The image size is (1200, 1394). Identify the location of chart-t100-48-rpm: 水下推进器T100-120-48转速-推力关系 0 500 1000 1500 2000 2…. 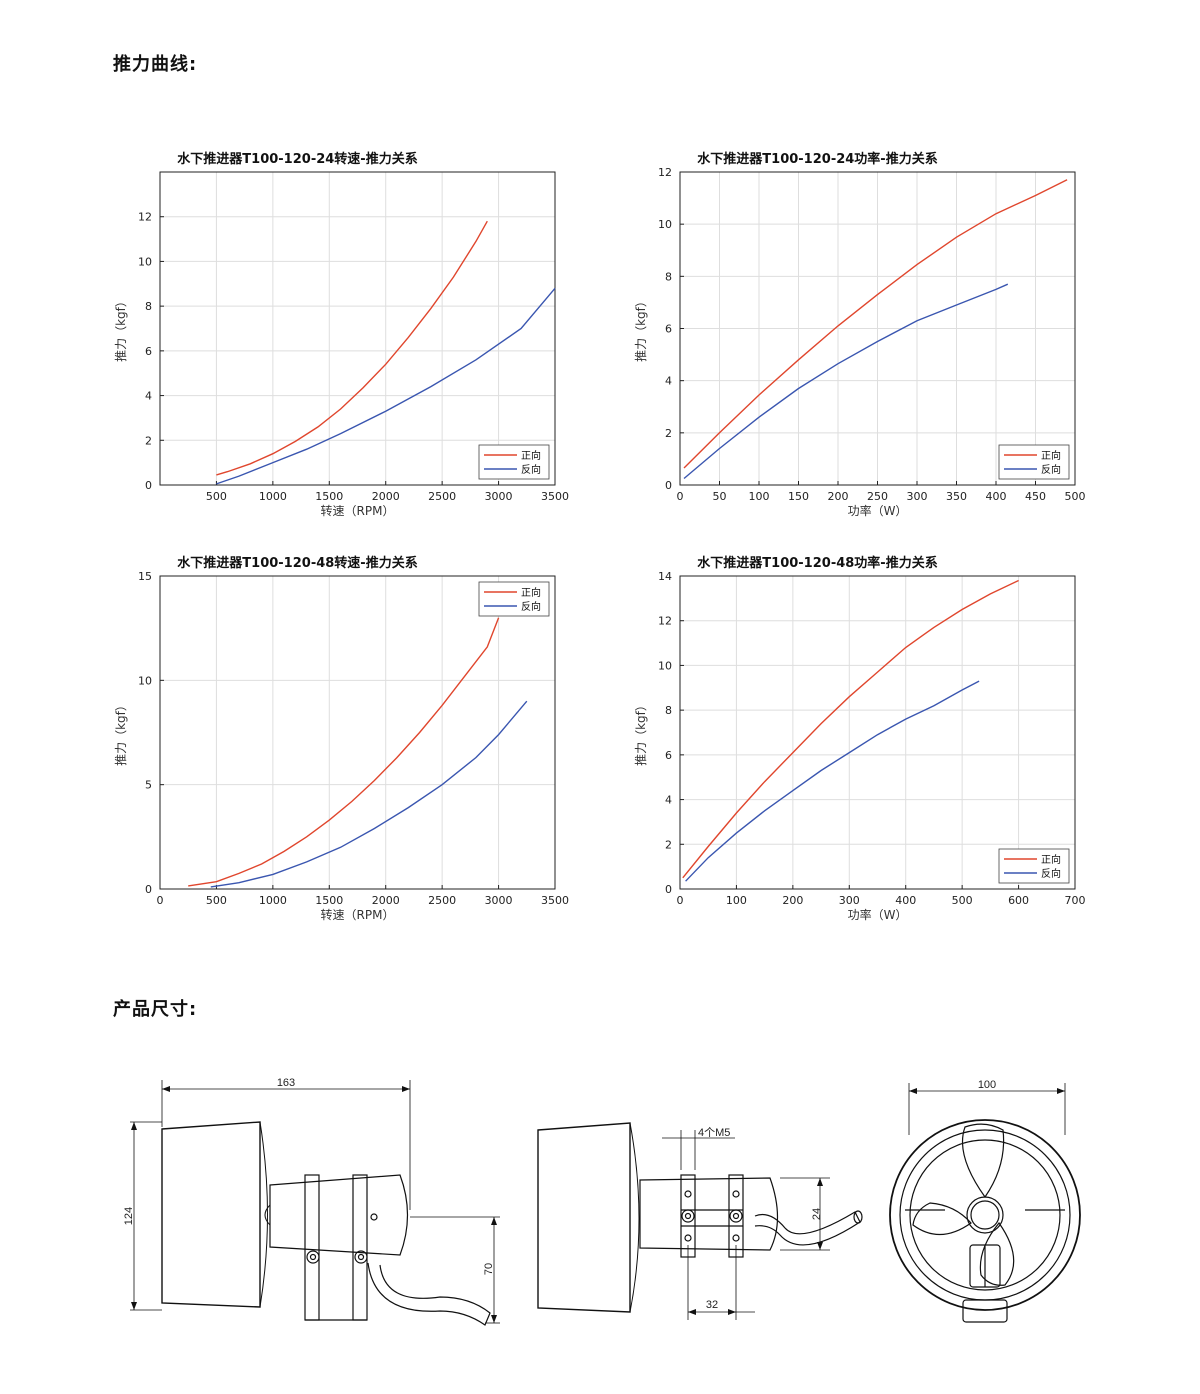
(340, 744).